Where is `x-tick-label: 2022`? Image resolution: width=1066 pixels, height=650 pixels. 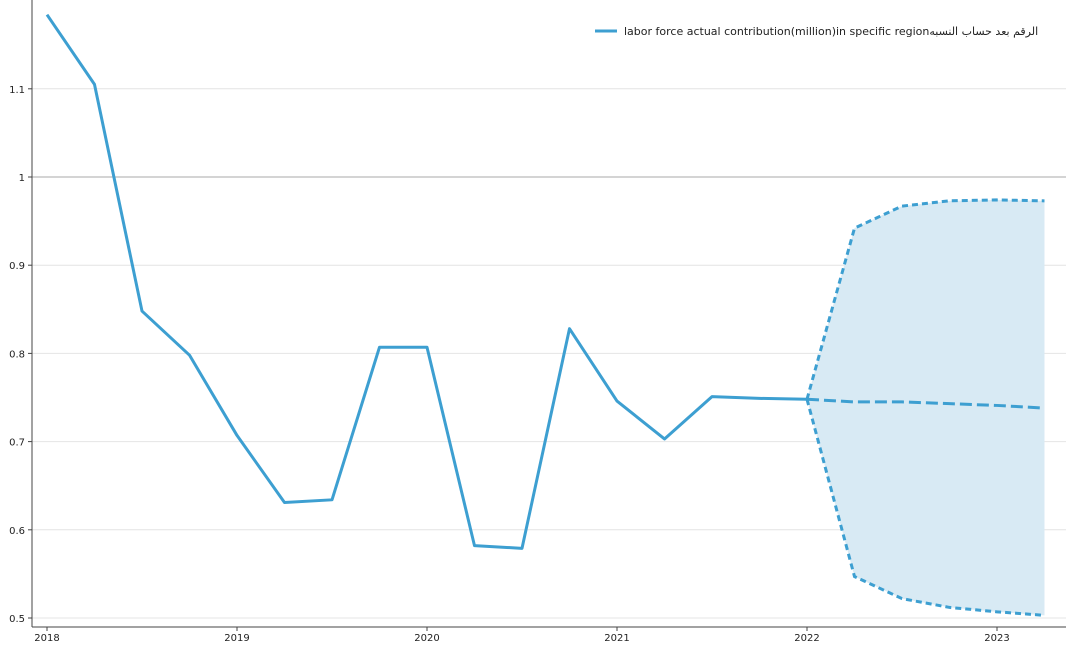 x-tick-label: 2022 is located at coordinates (806, 638).